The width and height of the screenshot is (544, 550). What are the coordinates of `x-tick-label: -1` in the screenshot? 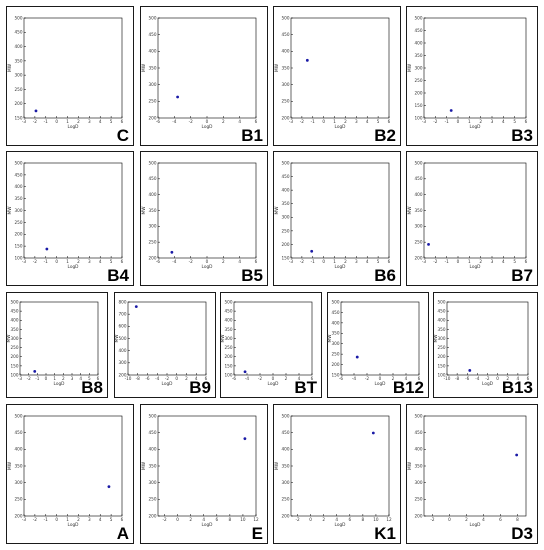 It's located at (447, 121).